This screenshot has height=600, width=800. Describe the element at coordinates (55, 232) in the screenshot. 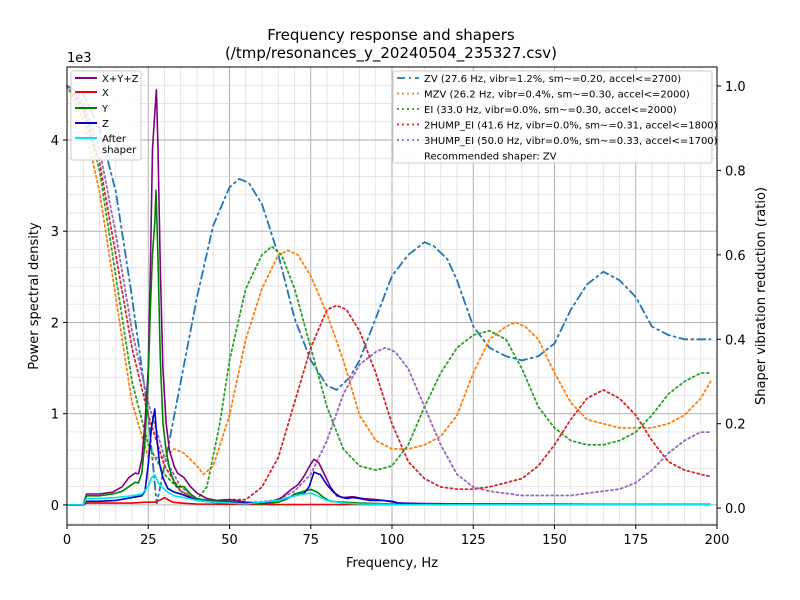

I see `left-tick-label: 3` at that location.